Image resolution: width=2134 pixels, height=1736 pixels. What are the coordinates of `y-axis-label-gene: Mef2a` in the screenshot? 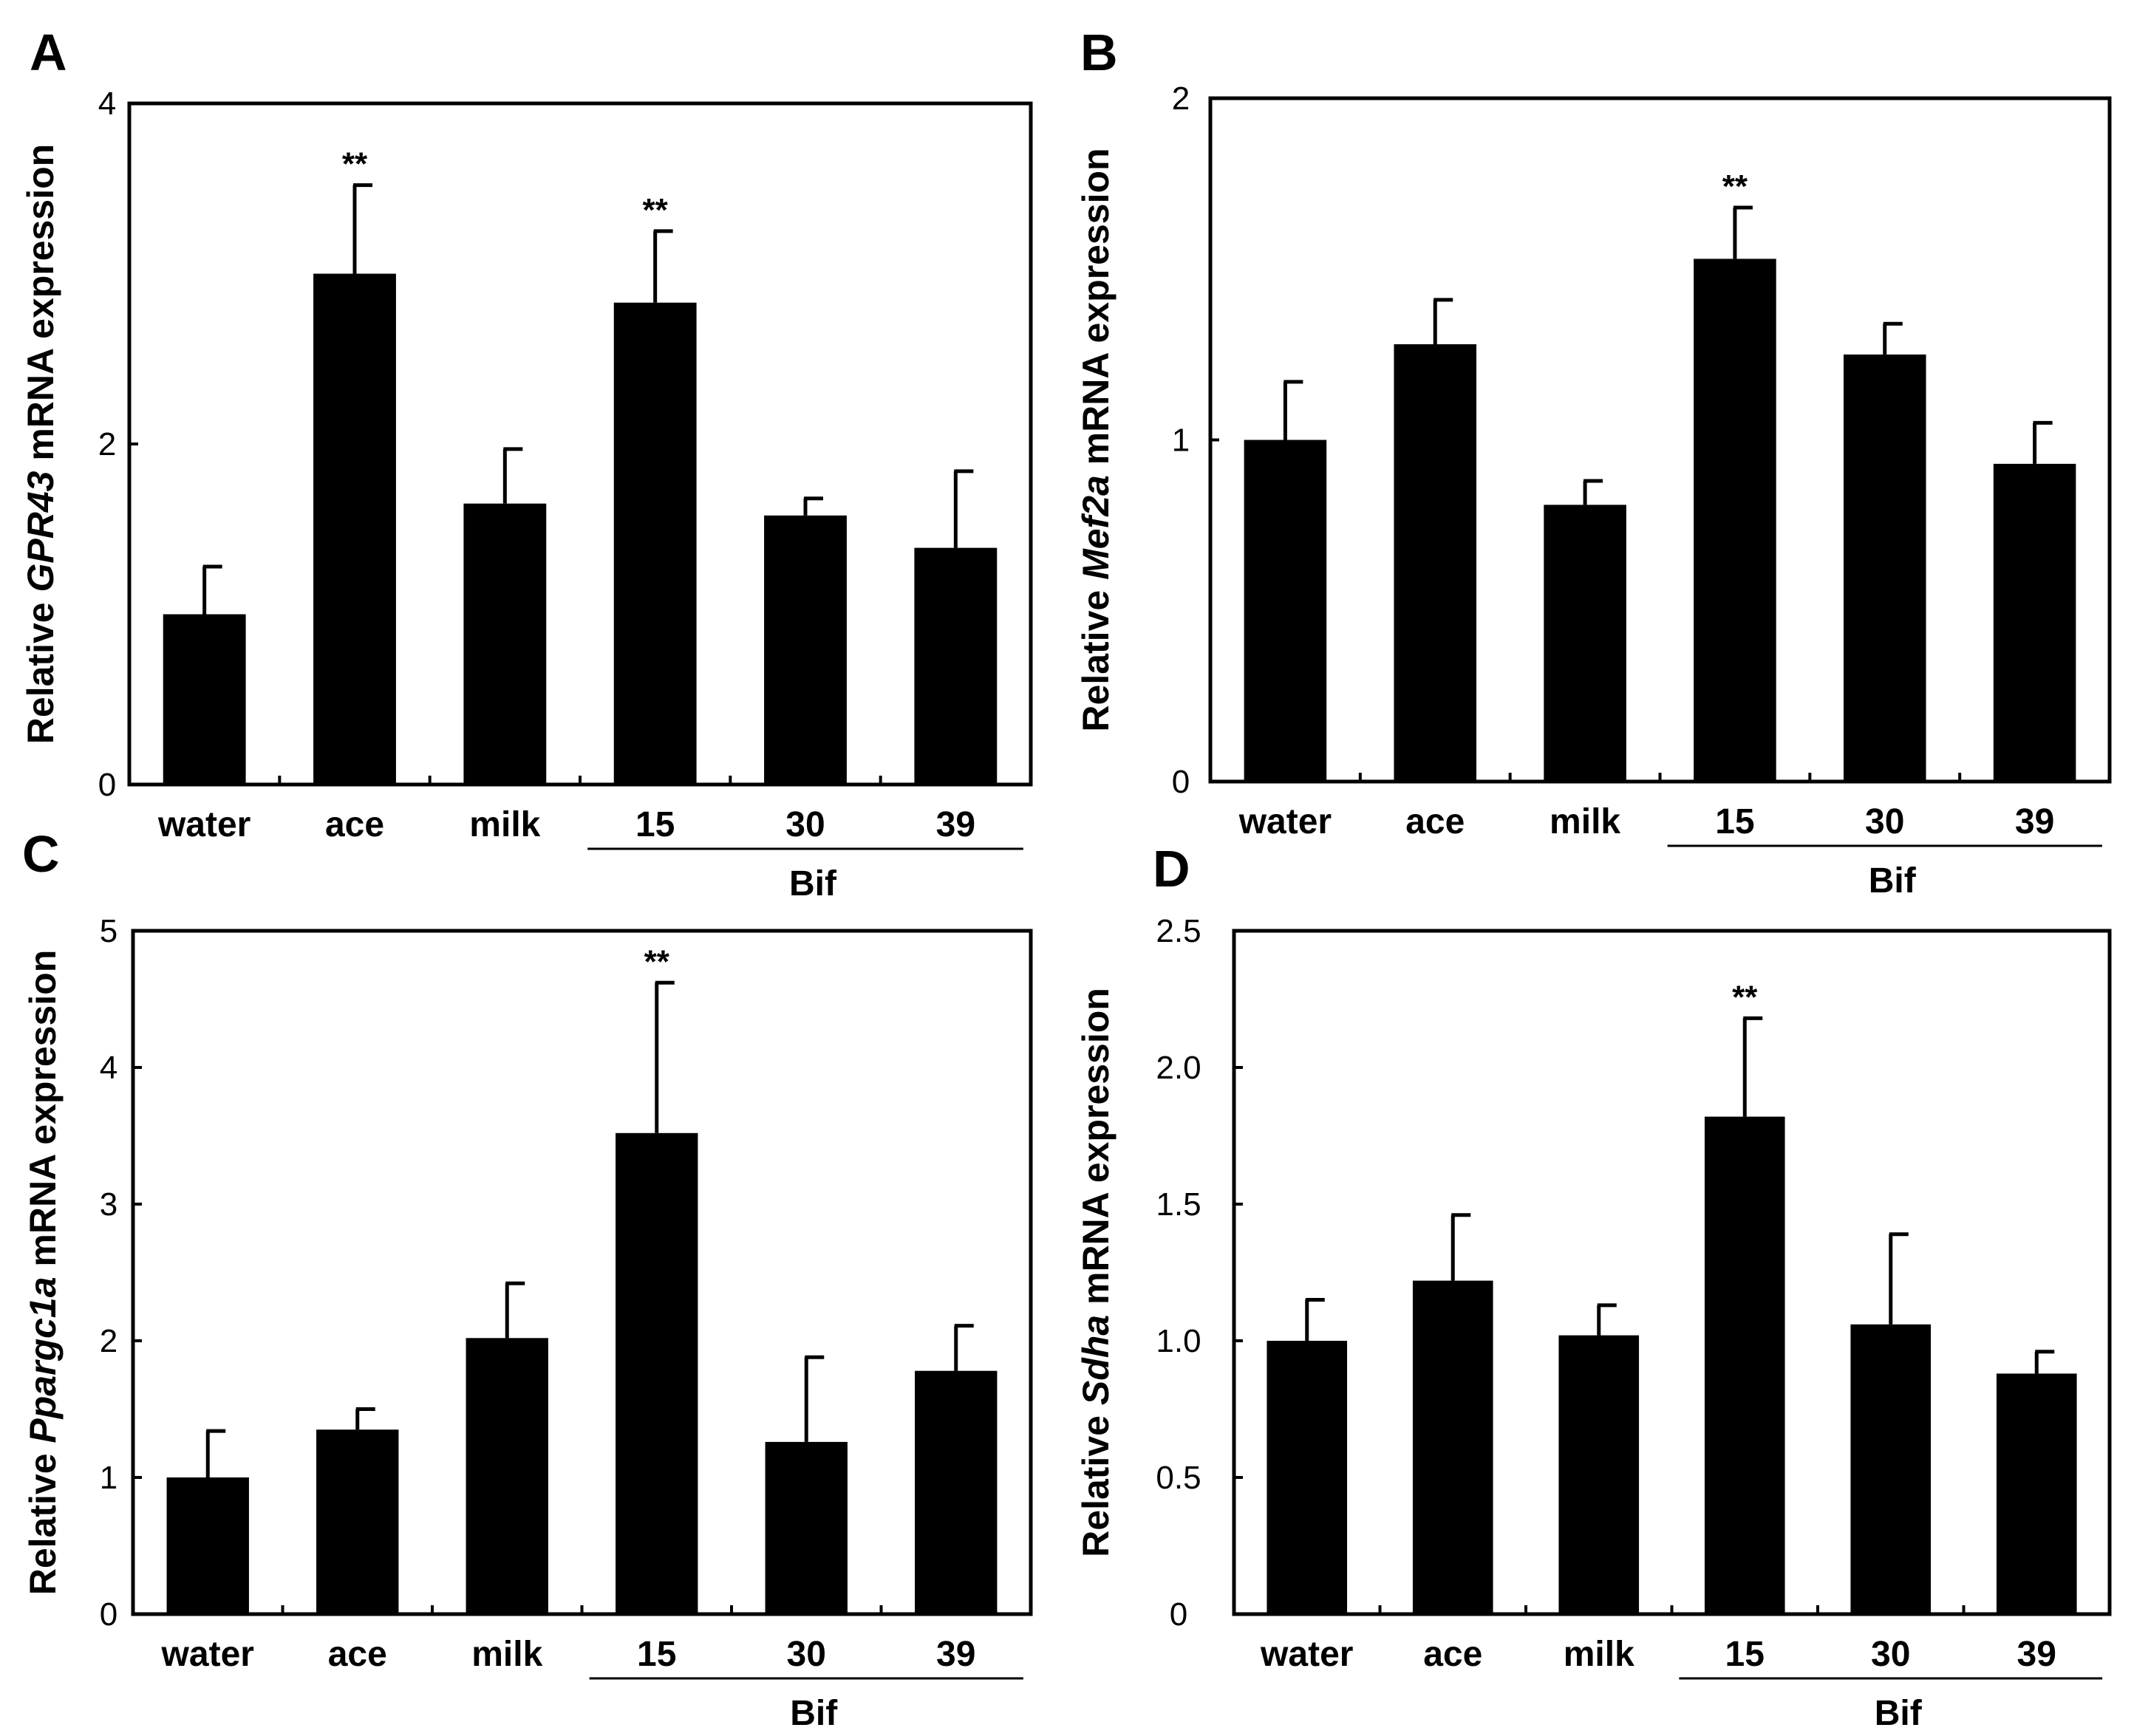 It's located at (1096, 527).